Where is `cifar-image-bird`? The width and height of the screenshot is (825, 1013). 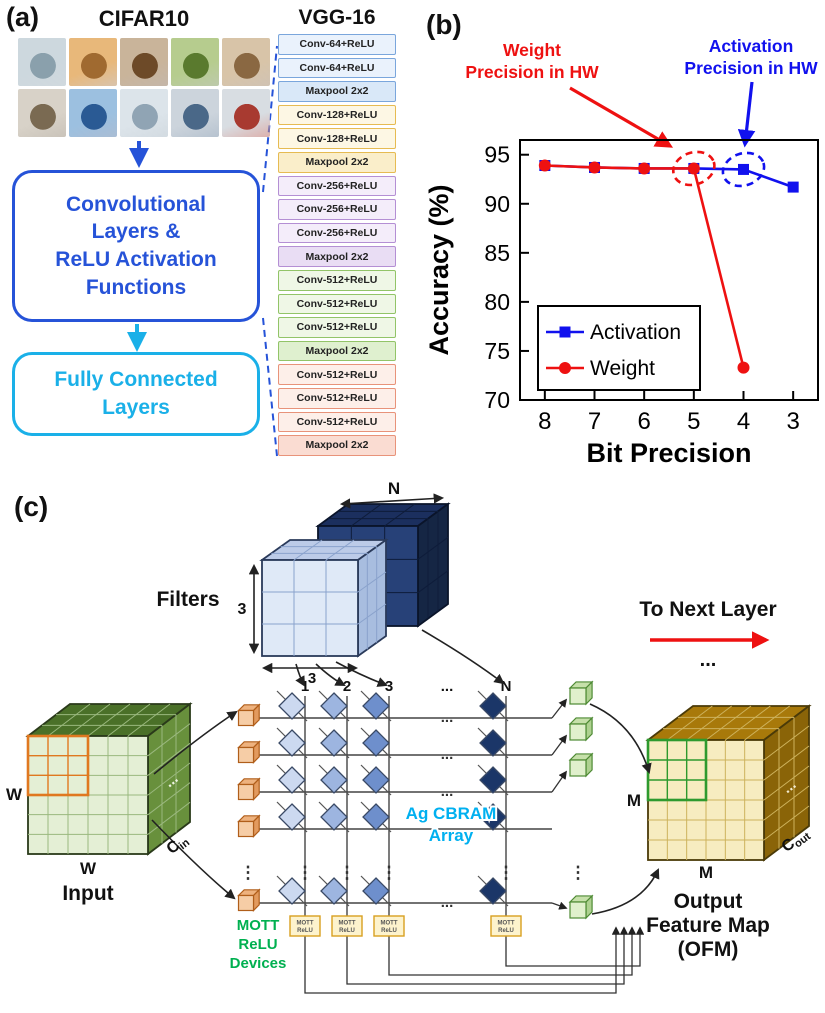 cifar-image-bird is located at coordinates (42, 62).